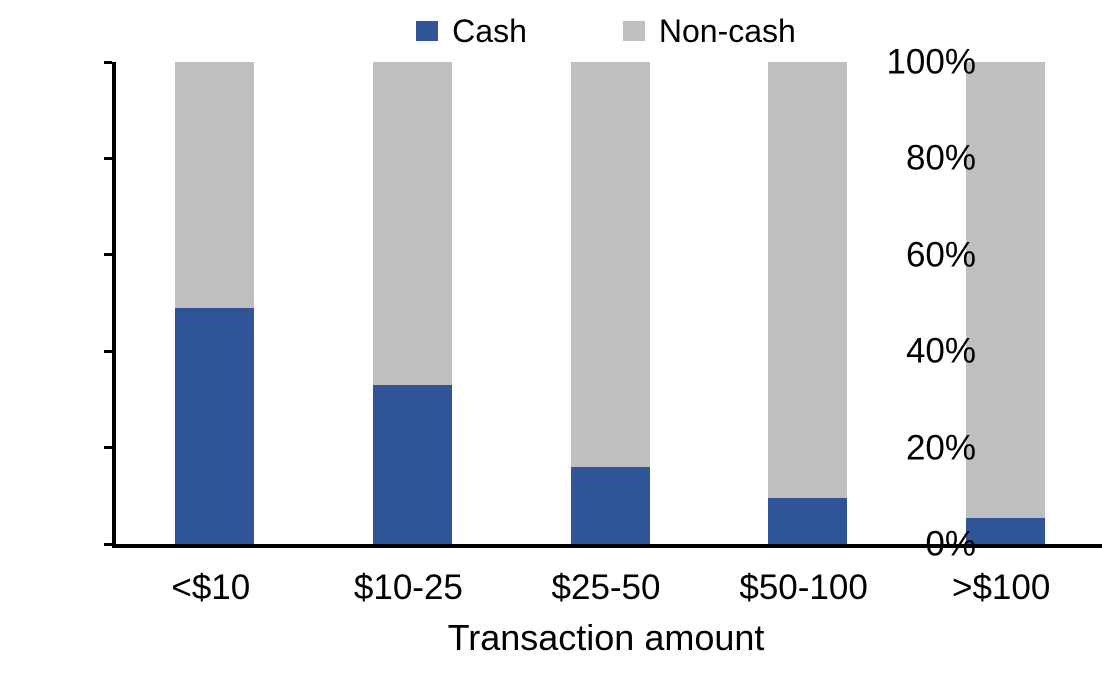 This screenshot has height=673, width=1102. What do you see at coordinates (1001, 587) in the screenshot?
I see `x-axis-tick-label: >$100` at bounding box center [1001, 587].